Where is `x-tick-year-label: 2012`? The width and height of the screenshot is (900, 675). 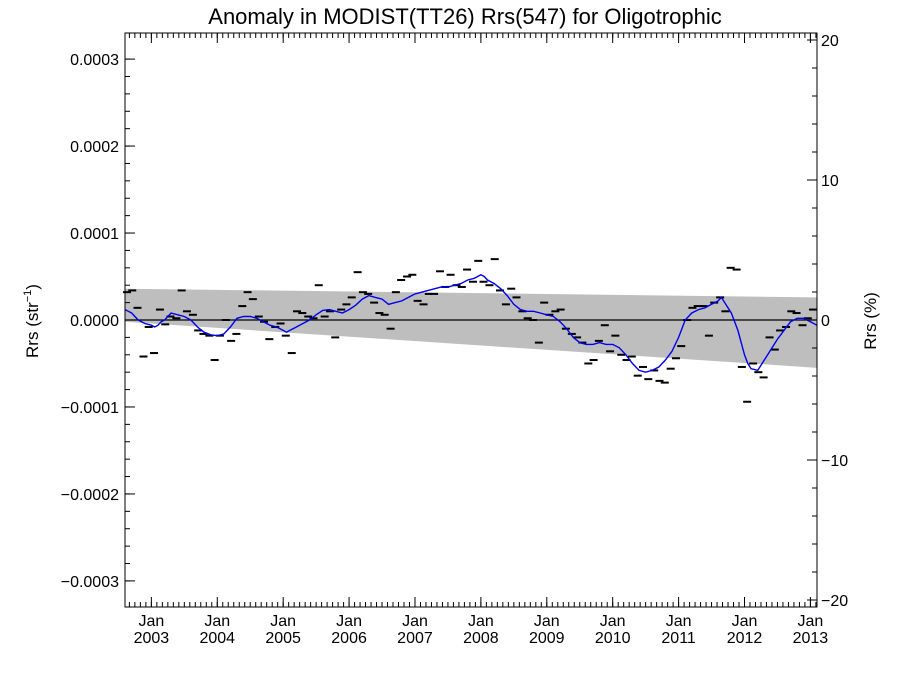 x-tick-year-label: 2012 is located at coordinates (745, 638).